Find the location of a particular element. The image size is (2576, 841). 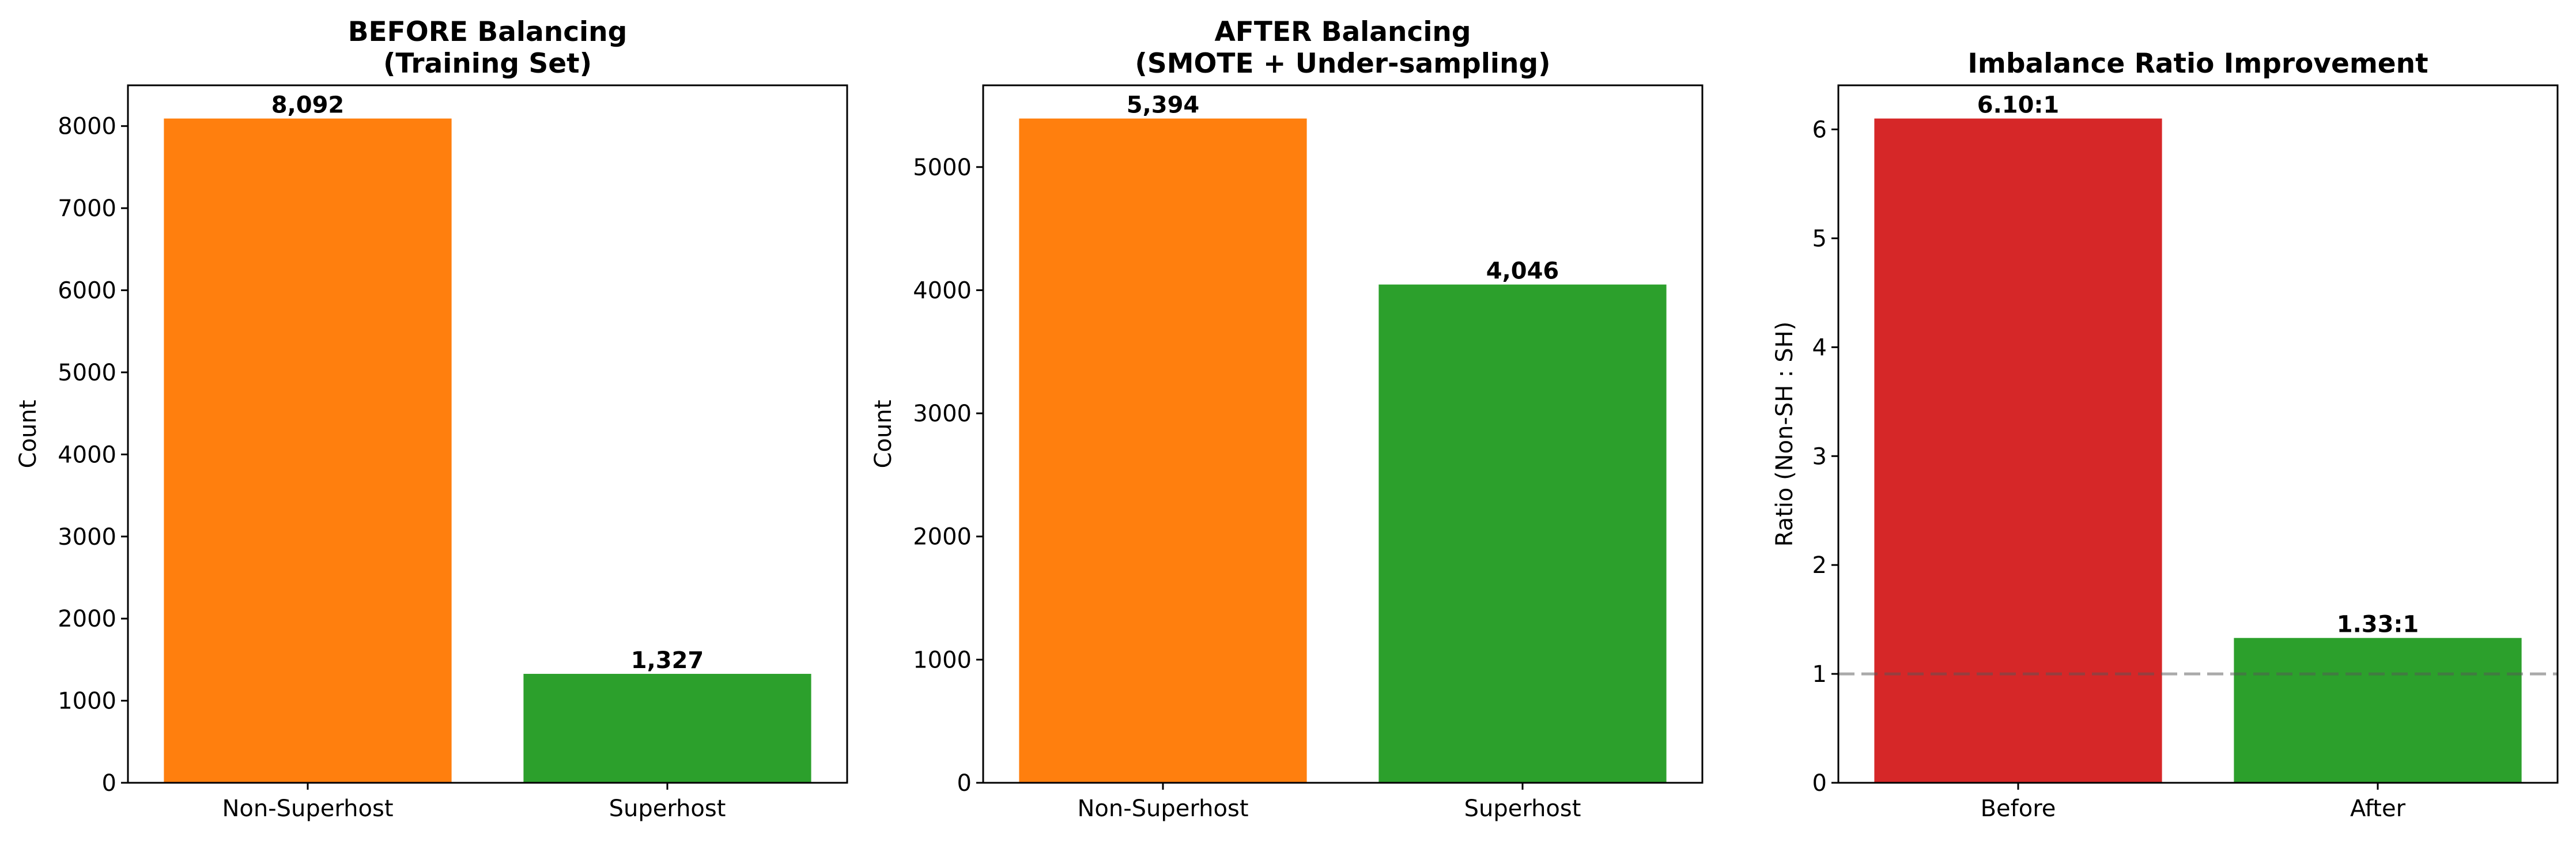

y-tick-label: 8000 is located at coordinates (87, 127).